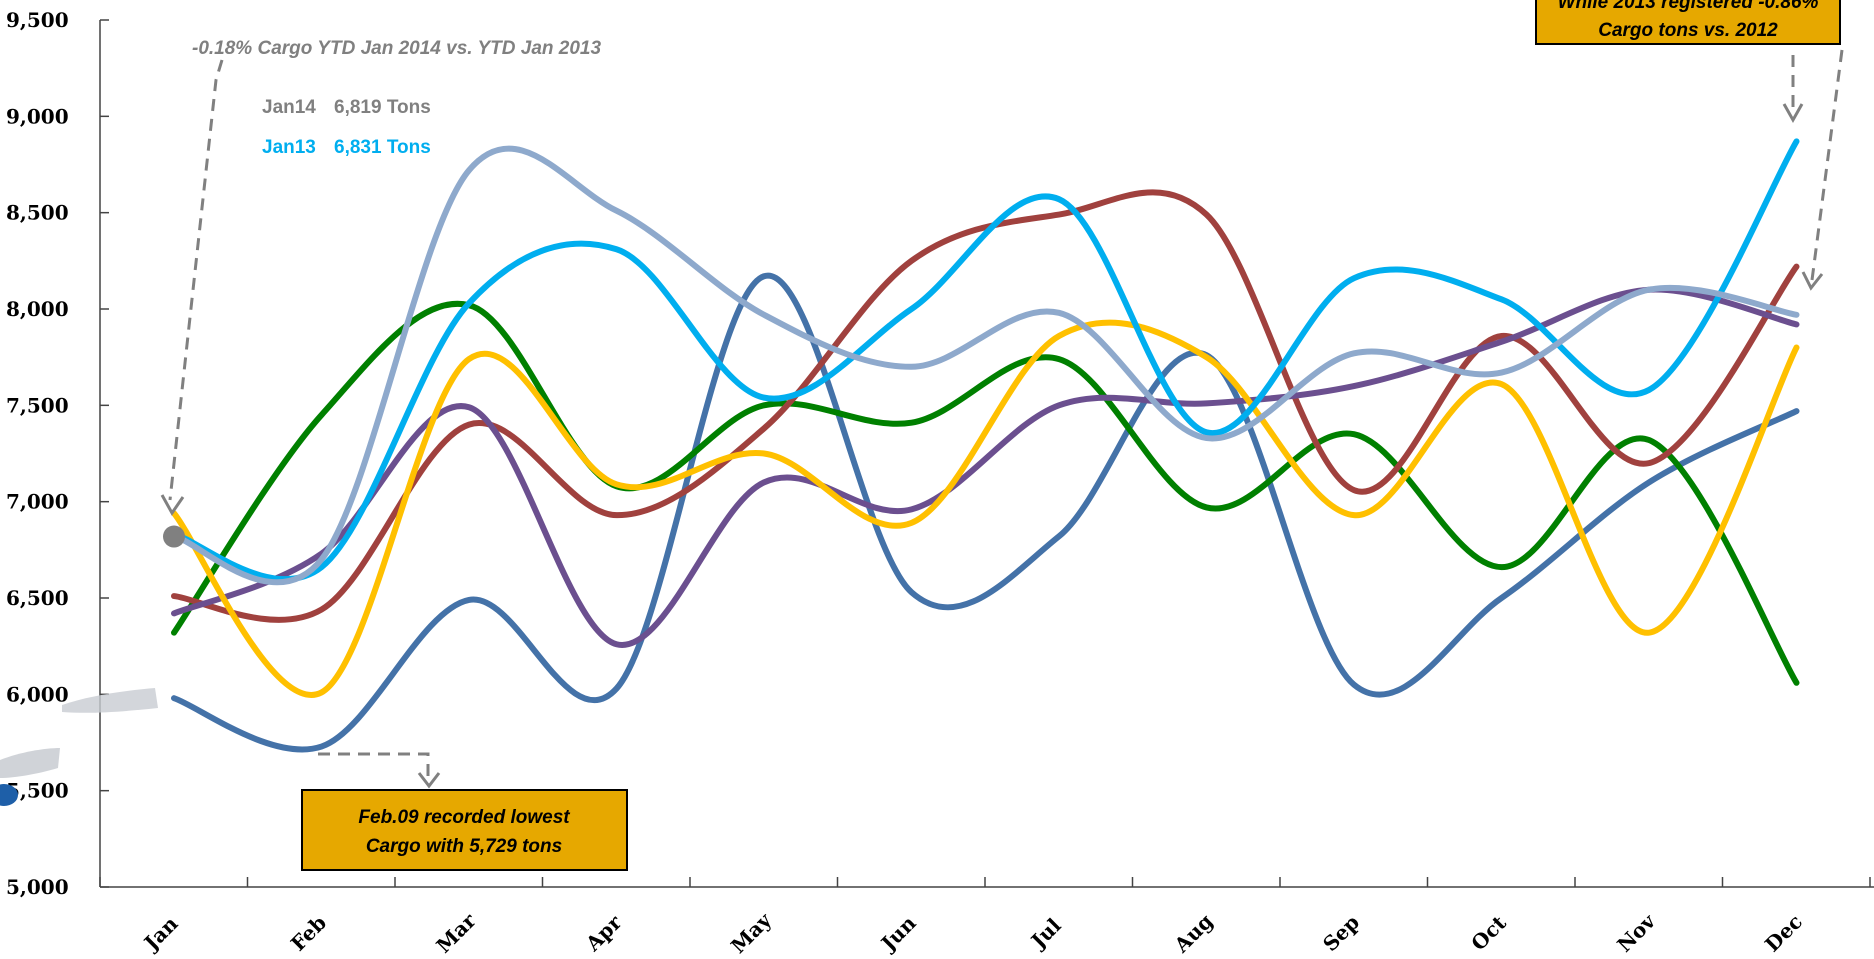 This screenshot has width=1874, height=959. Describe the element at coordinates (37, 309) in the screenshot. I see `y-tick-label: 8,000` at that location.